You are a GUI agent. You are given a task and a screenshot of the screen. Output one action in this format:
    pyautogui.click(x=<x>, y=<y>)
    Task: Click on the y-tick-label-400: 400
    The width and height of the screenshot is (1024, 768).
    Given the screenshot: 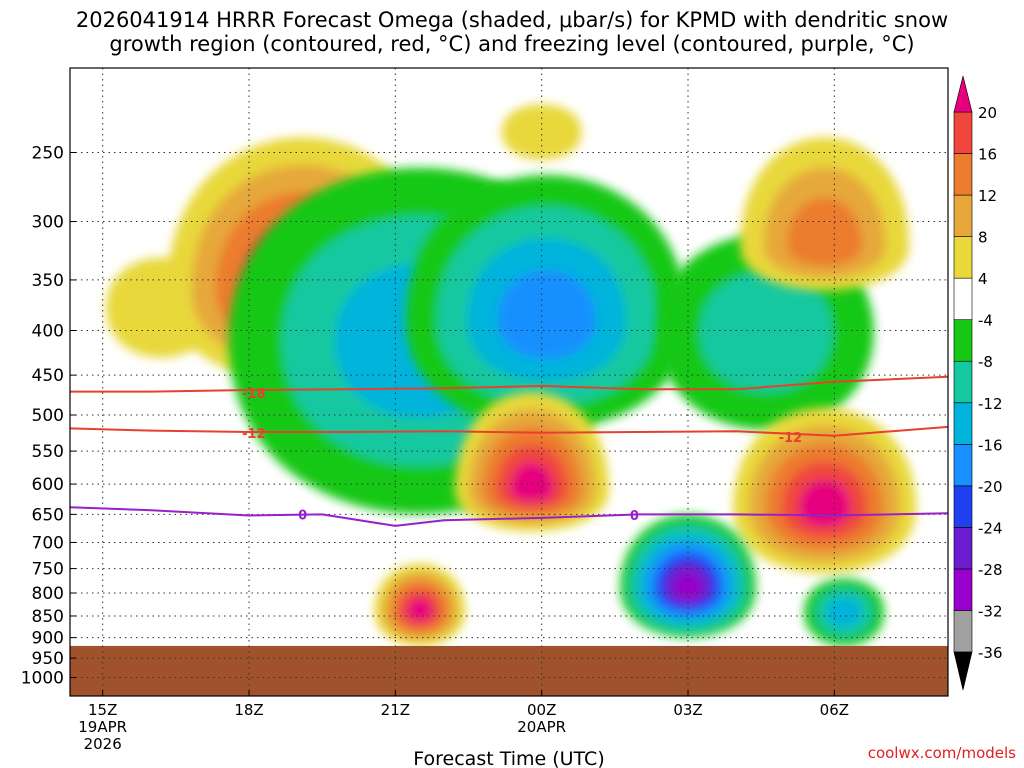 What is the action you would take?
    pyautogui.click(x=48, y=332)
    